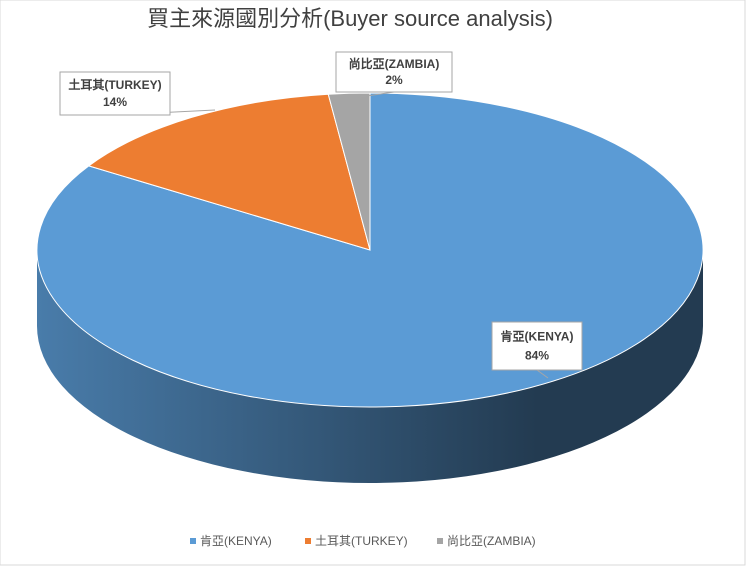 This screenshot has height=566, width=746. What do you see at coordinates (361, 541) in the screenshot?
I see `legend-label: 土耳其(TURKEY)` at bounding box center [361, 541].